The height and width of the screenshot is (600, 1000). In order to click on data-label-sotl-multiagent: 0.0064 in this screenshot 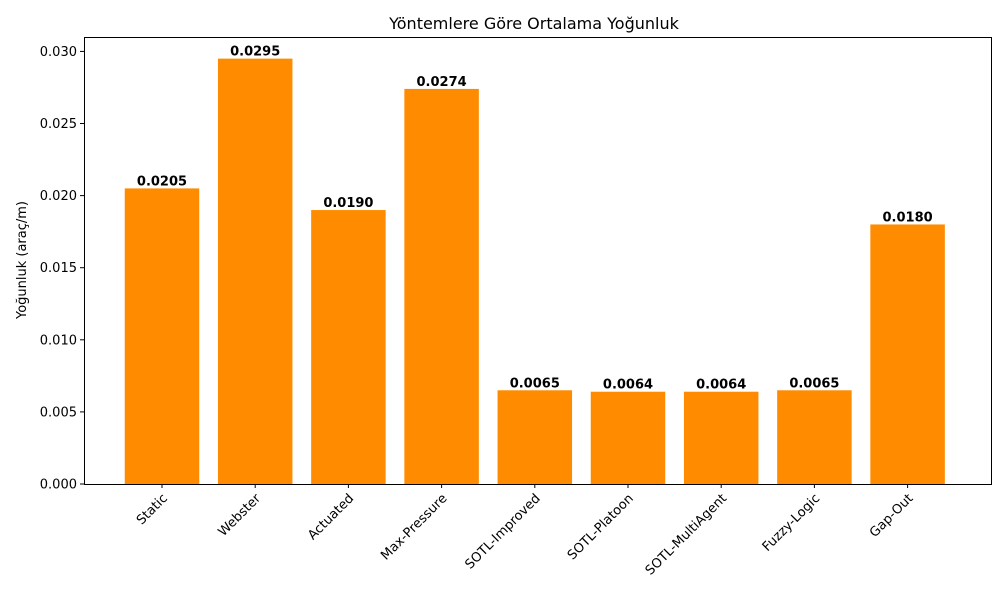, I will do `click(721, 385)`.